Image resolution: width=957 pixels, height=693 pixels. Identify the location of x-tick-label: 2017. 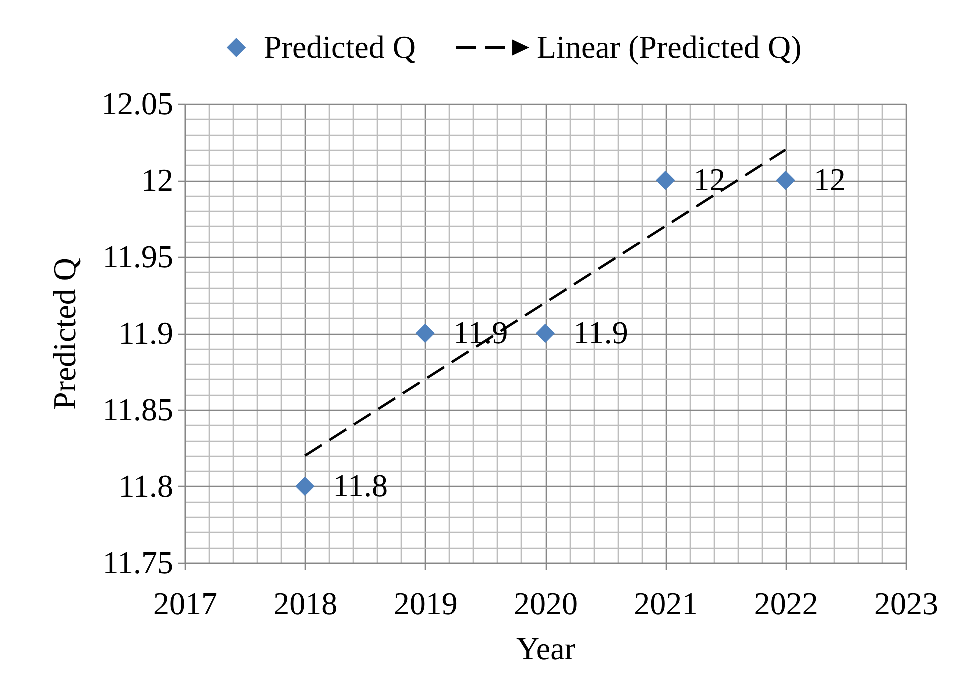
(186, 604).